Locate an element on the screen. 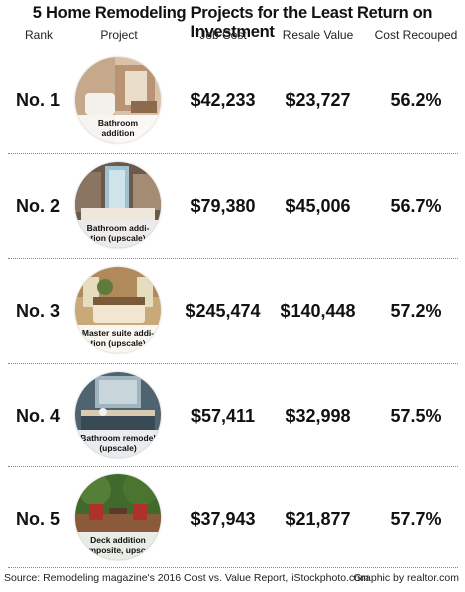  resale-value: $23,727 is located at coordinates (318, 100).